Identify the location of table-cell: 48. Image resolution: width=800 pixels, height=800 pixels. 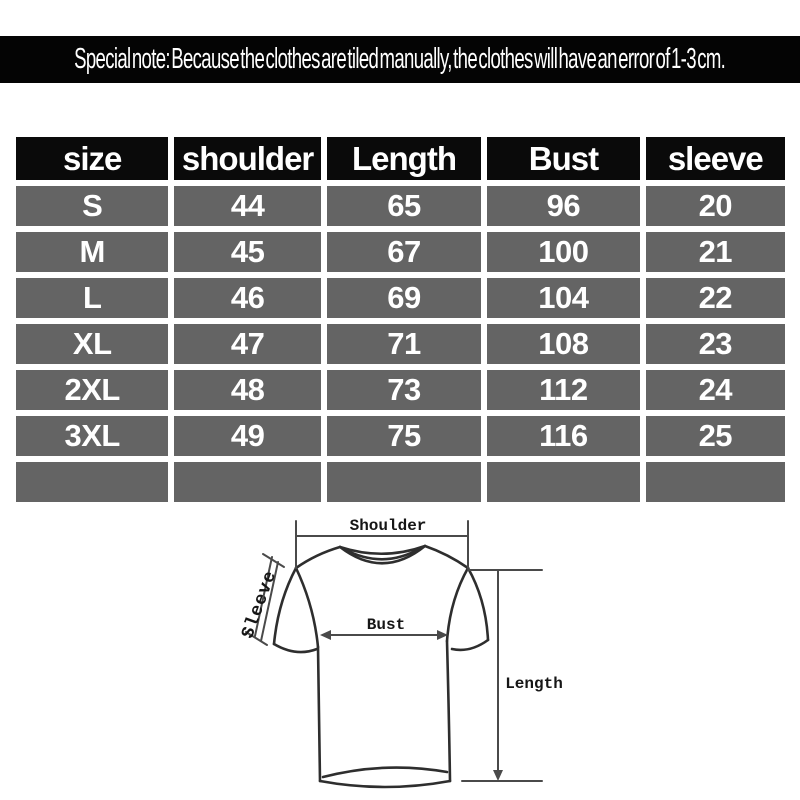
(247, 390).